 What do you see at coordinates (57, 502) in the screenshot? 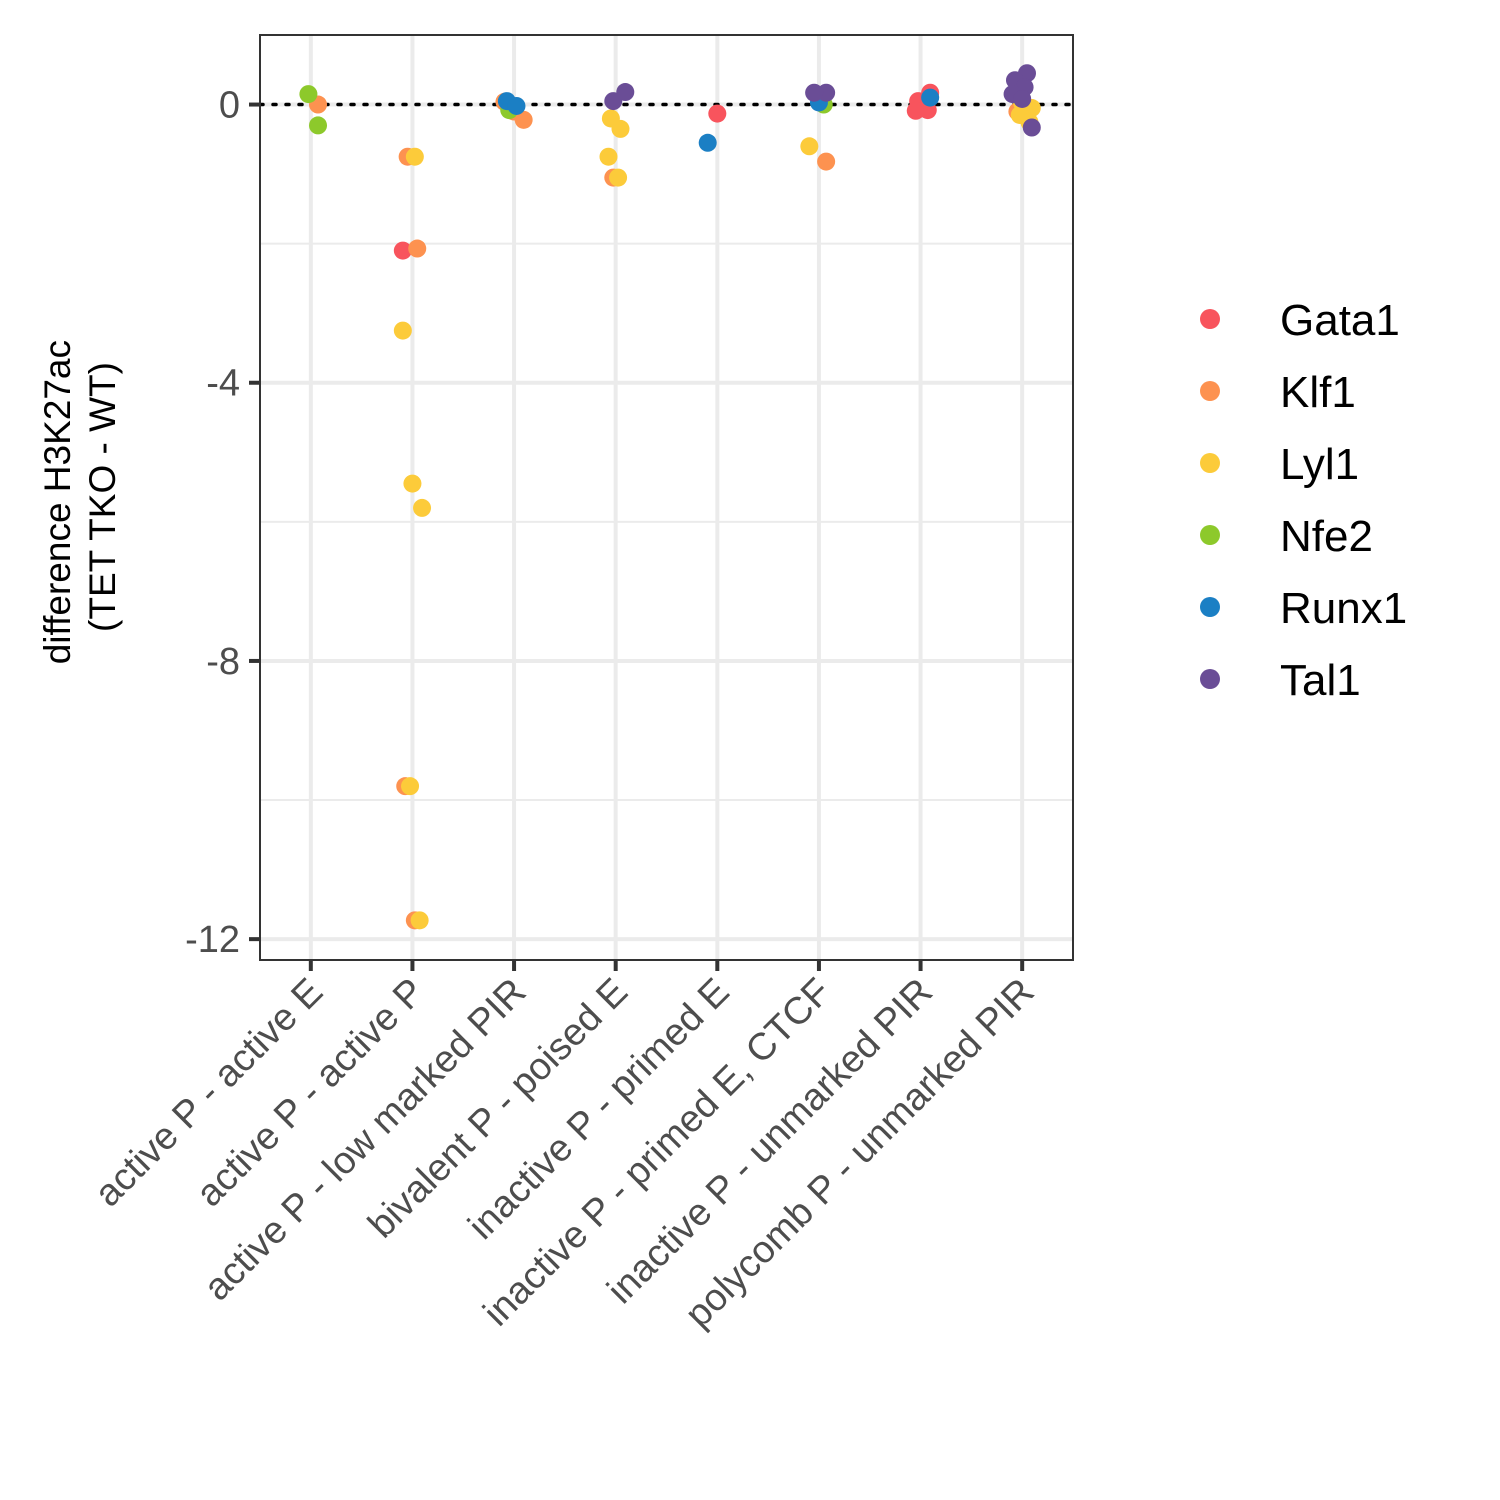
I see `y-axis-title-line-1: difference H3K27ac` at bounding box center [57, 502].